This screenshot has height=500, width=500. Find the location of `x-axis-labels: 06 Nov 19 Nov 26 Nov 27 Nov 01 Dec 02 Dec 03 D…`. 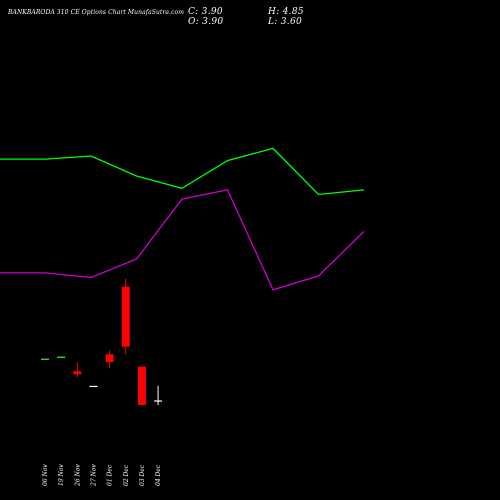

x-axis-labels: 06 Nov 19 Nov 26 Nov 27 Nov 01 Dec 02 Dec 03 D… is located at coordinates (102, 475).